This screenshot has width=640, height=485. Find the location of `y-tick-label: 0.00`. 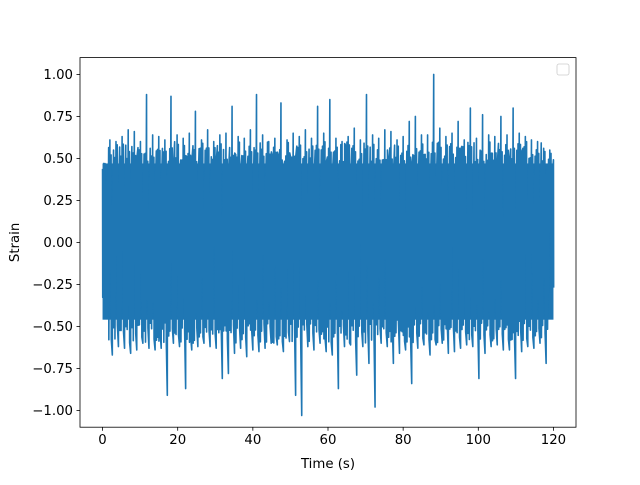

y-tick-label: 0.00 is located at coordinates (58, 243).